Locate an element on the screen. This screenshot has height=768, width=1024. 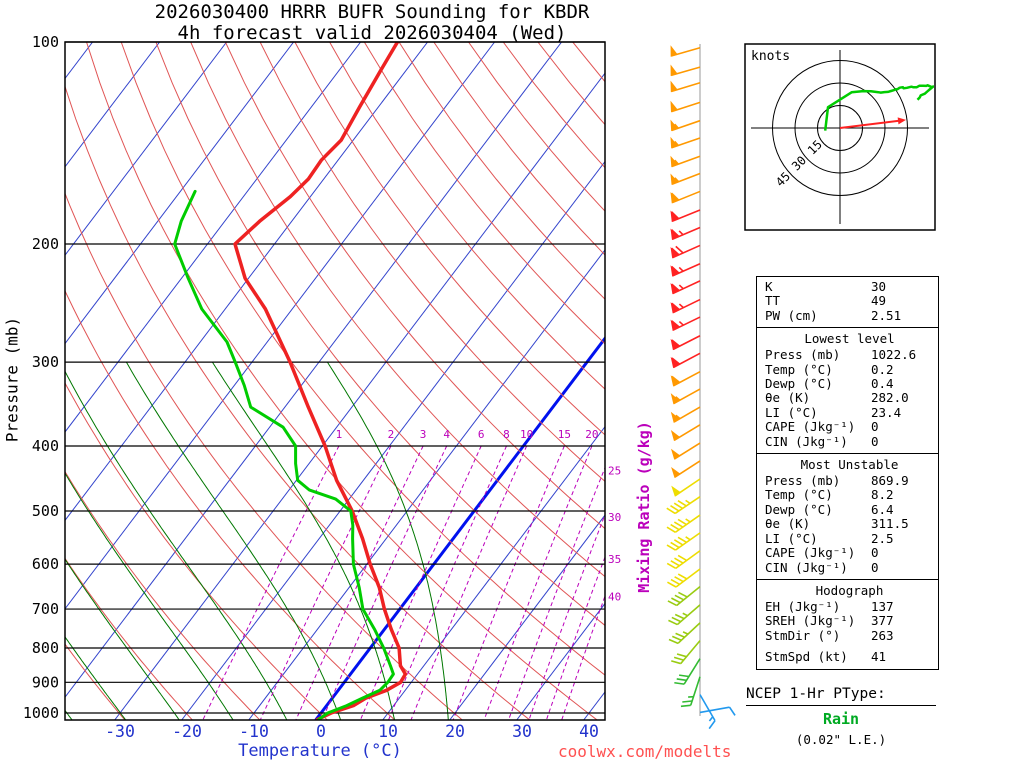
stat-value: 0.4 is located at coordinates (882, 384).